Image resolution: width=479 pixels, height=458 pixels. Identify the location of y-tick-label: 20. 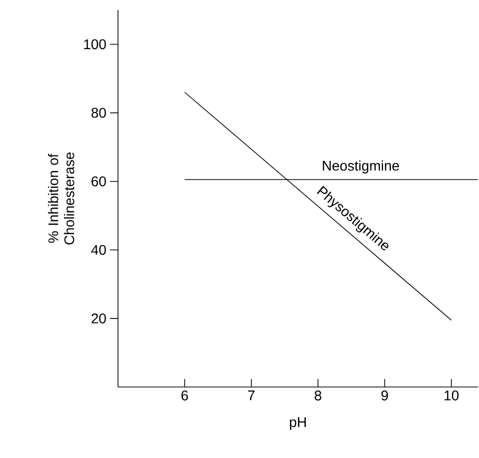
(99, 318).